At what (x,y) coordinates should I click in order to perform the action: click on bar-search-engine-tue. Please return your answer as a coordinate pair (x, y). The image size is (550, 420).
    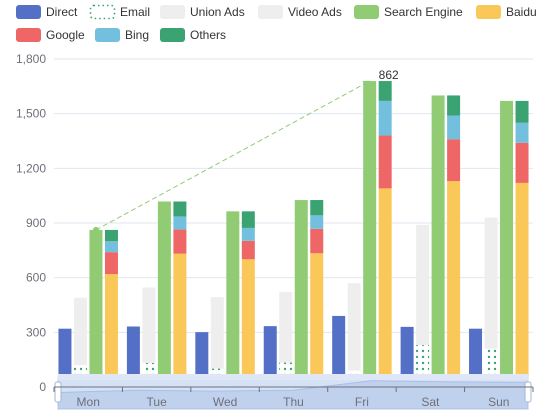
    Looking at the image, I should click on (164, 294).